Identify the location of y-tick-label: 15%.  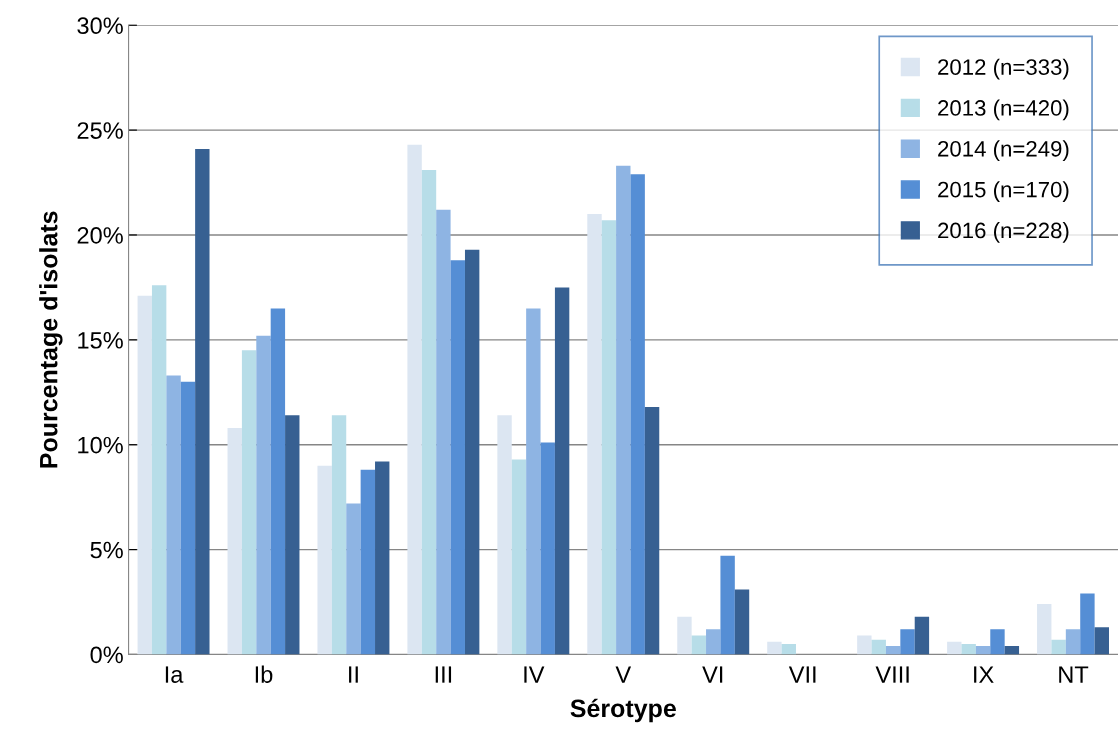
(100, 340).